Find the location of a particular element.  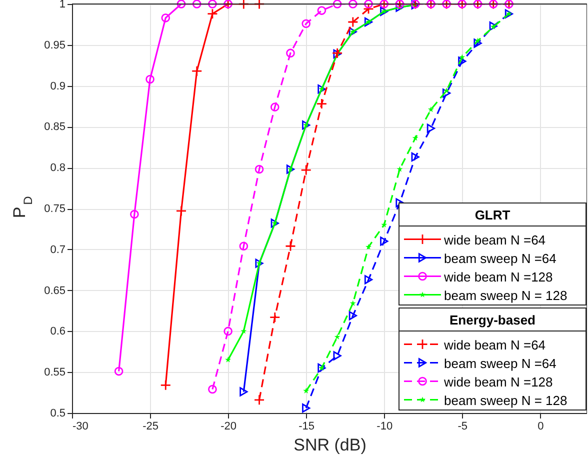

annotation: Energy-based is located at coordinates (493, 320).